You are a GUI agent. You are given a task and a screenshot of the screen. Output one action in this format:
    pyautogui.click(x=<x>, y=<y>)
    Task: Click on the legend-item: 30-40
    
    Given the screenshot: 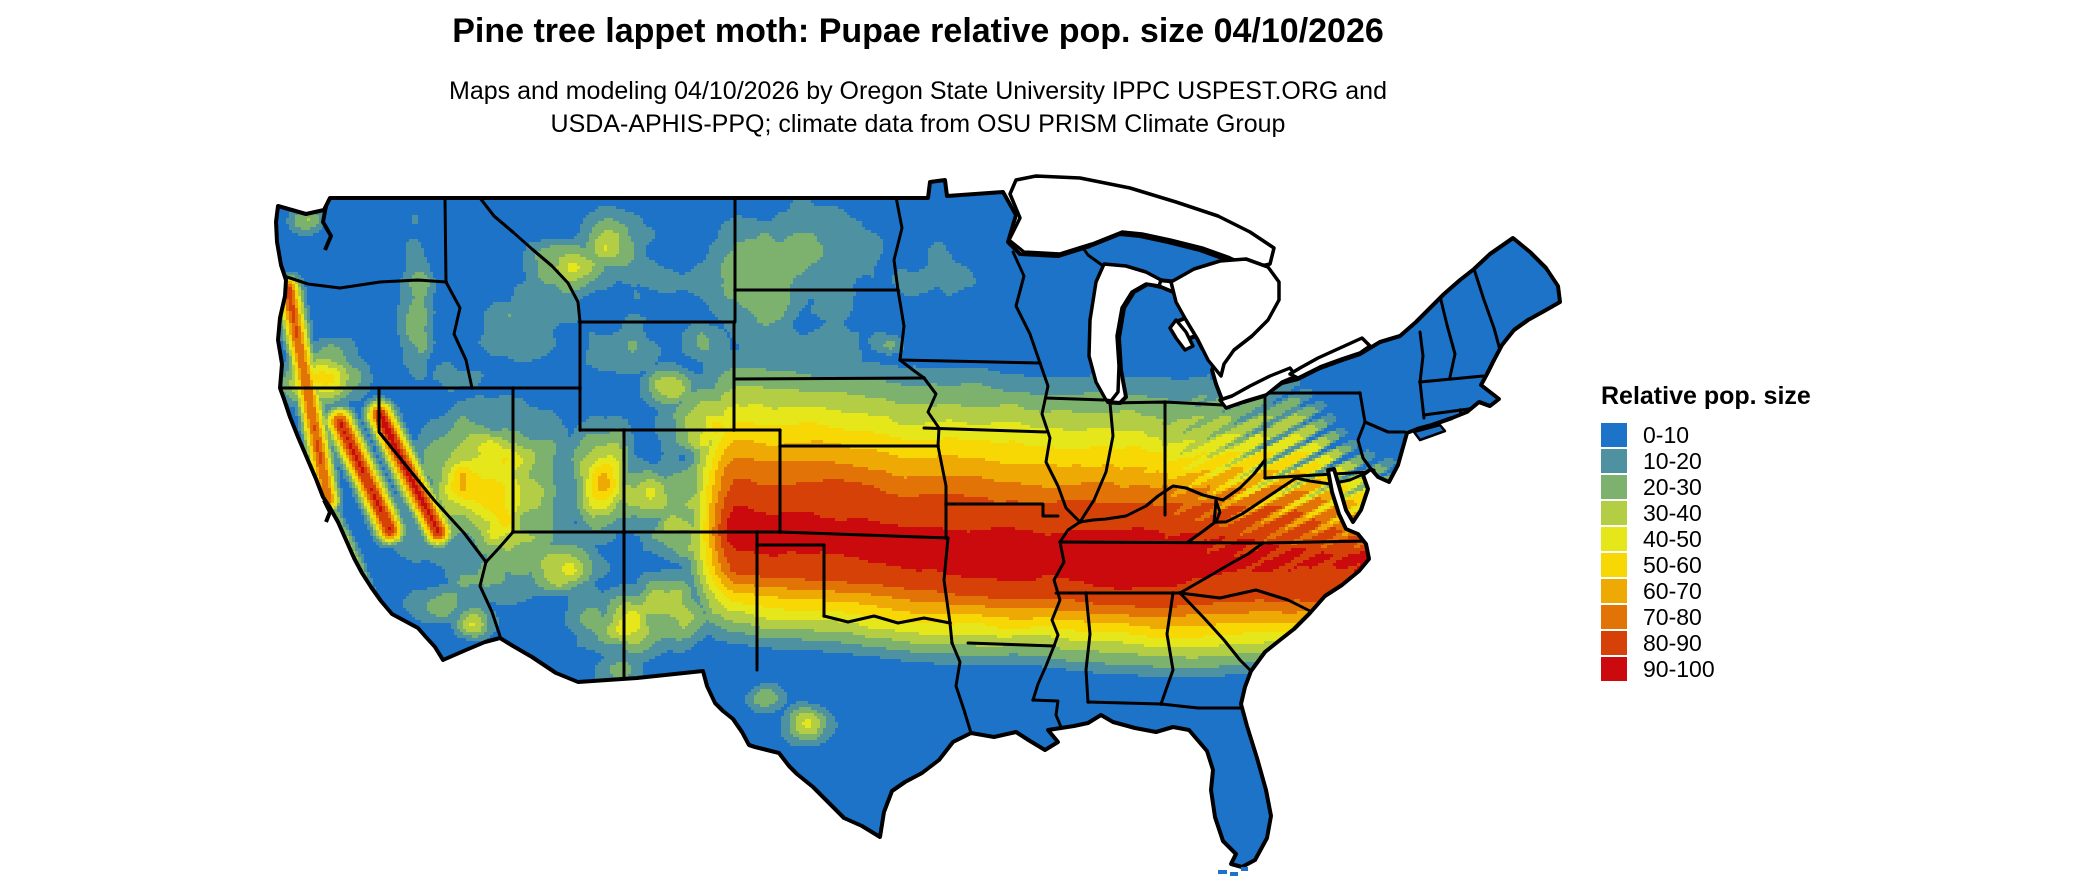 What is the action you would take?
    pyautogui.click(x=1706, y=513)
    